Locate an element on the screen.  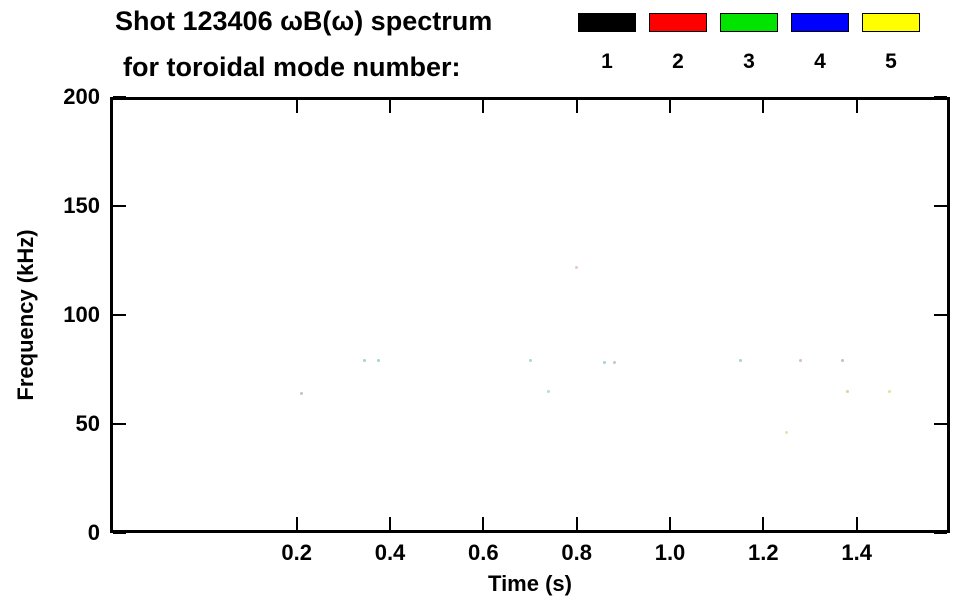
legend-item: 5 is located at coordinates (891, 42).